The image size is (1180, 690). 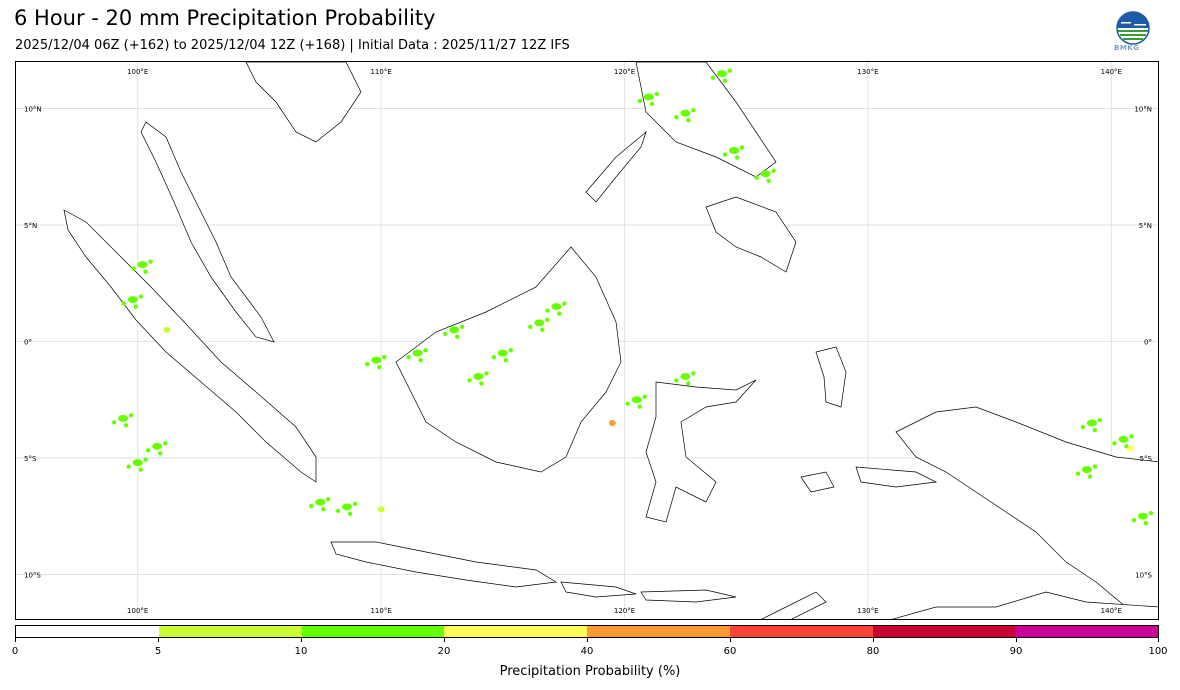 What do you see at coordinates (1146, 459) in the screenshot?
I see `lat-label-right: 5°S` at bounding box center [1146, 459].